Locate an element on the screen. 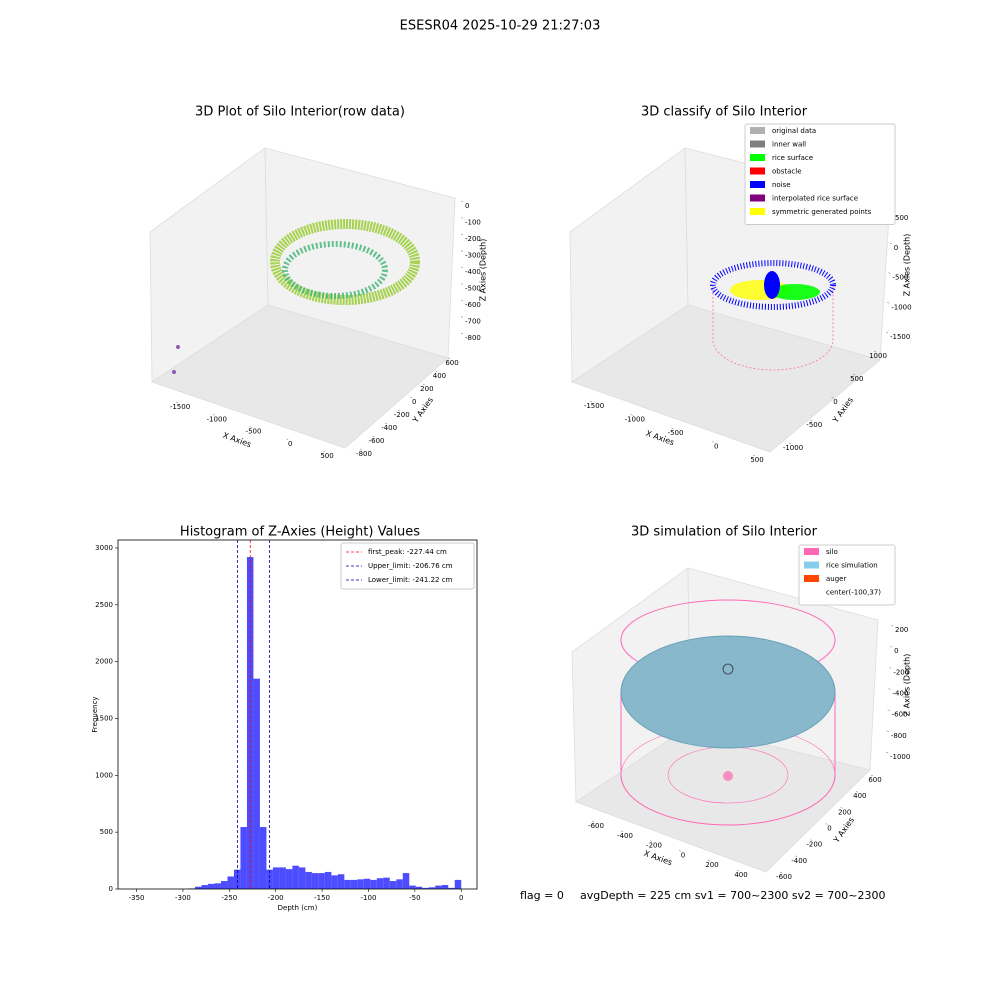 The image size is (1000, 1000). chart-title: 3D Plot of Silo Interior(row data) is located at coordinates (300, 112).